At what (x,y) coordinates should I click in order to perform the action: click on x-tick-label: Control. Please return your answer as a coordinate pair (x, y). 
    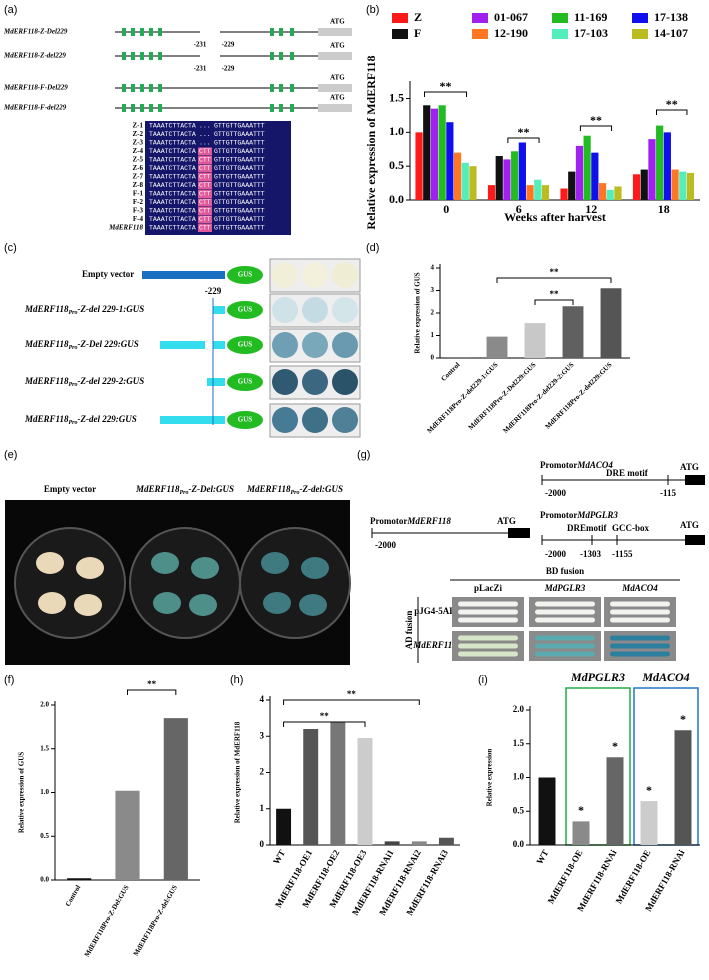
    Looking at the image, I should click on (450, 372).